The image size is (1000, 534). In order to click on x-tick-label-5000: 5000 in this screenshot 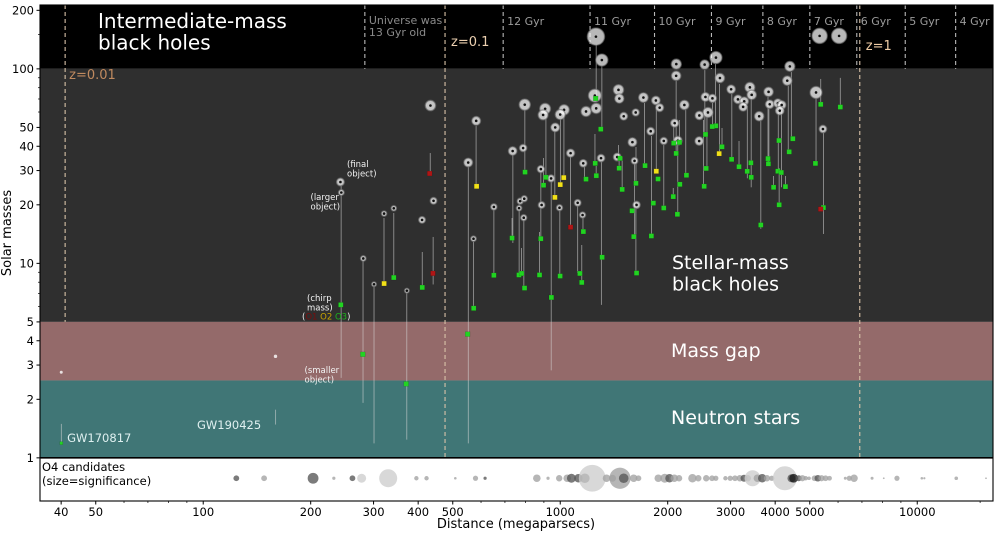, I will do `click(809, 512)`.